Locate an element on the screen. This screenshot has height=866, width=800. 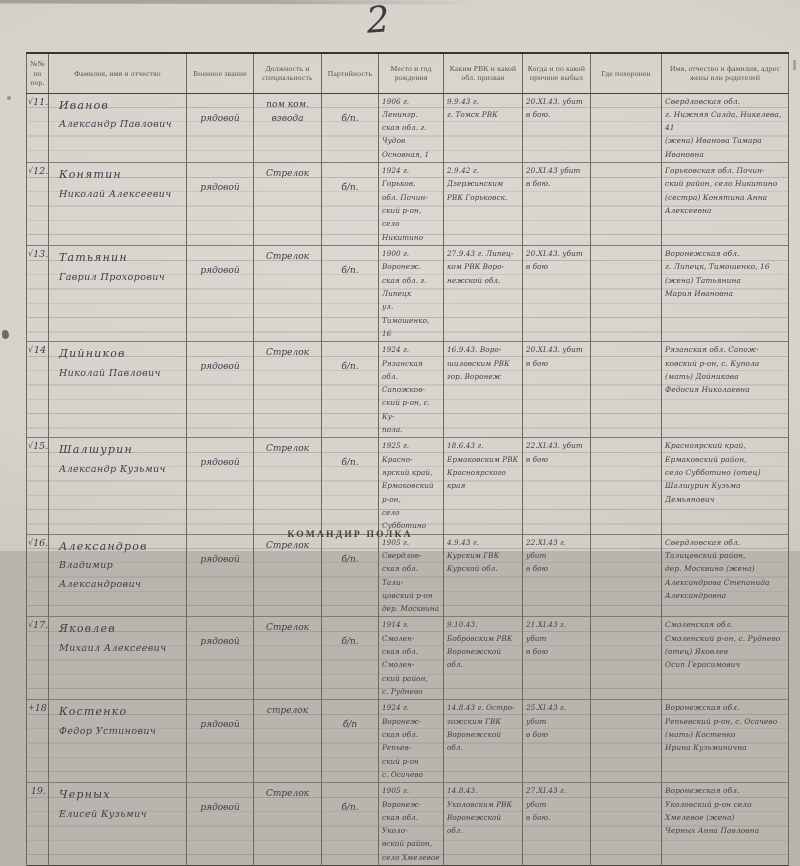
col-header-birth: Место и год рождения is located at coordinates (411, 73).